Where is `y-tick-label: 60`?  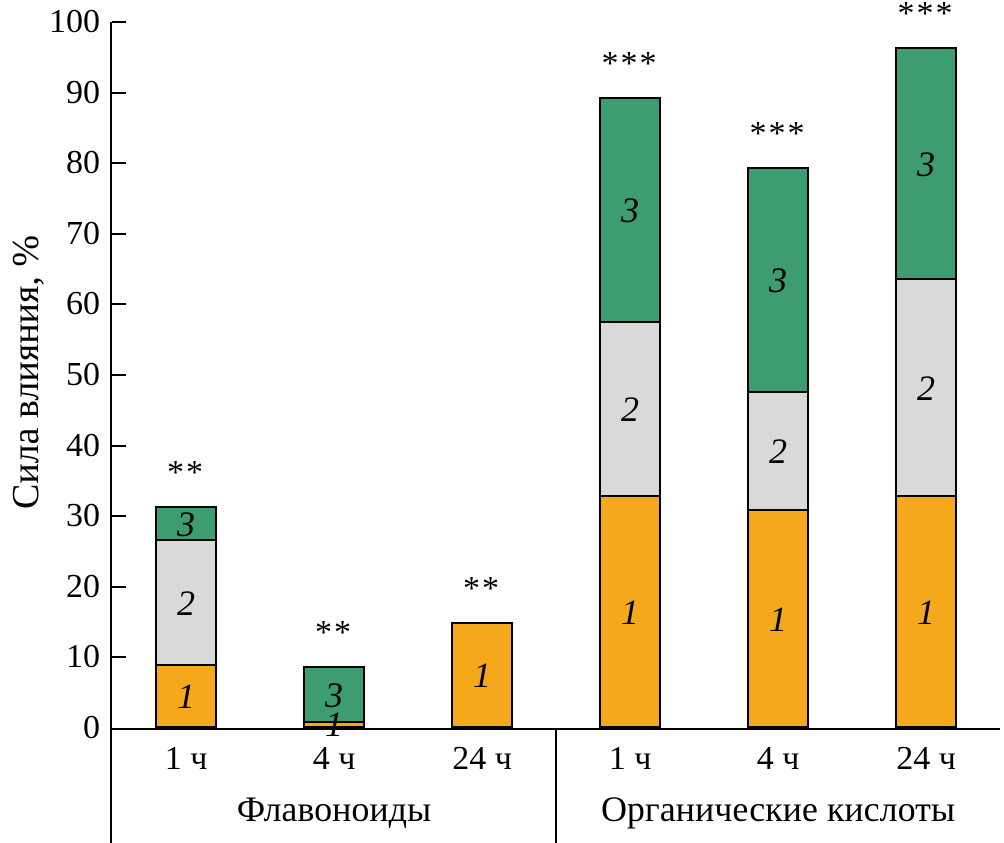 y-tick-label: 60 is located at coordinates (83, 304).